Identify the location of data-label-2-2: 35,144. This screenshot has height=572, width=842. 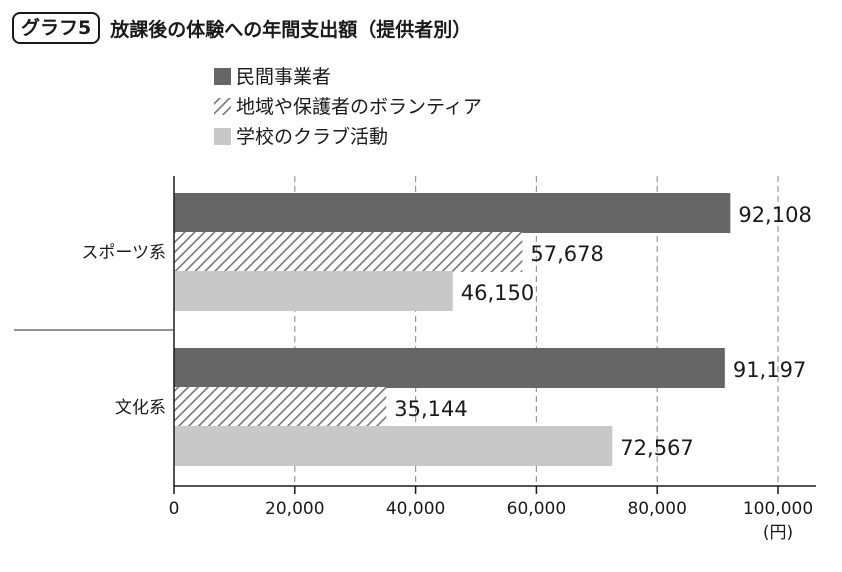
(430, 409).